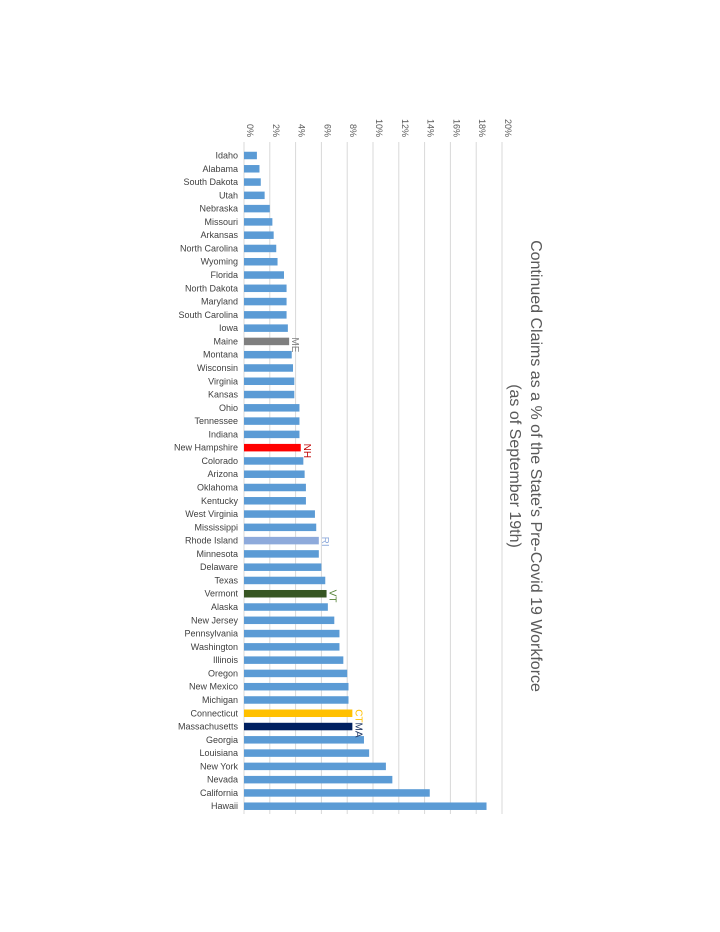 The width and height of the screenshot is (720, 932). Describe the element at coordinates (217, 488) in the screenshot. I see `category-label: Oklahoma` at that location.